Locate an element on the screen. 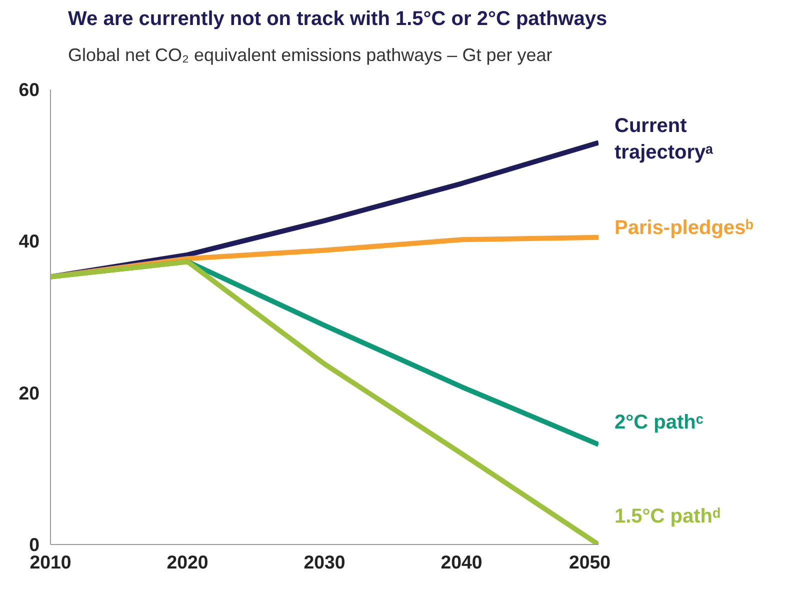 This screenshot has height=589, width=800. x-tick-label: 2040 is located at coordinates (461, 562).